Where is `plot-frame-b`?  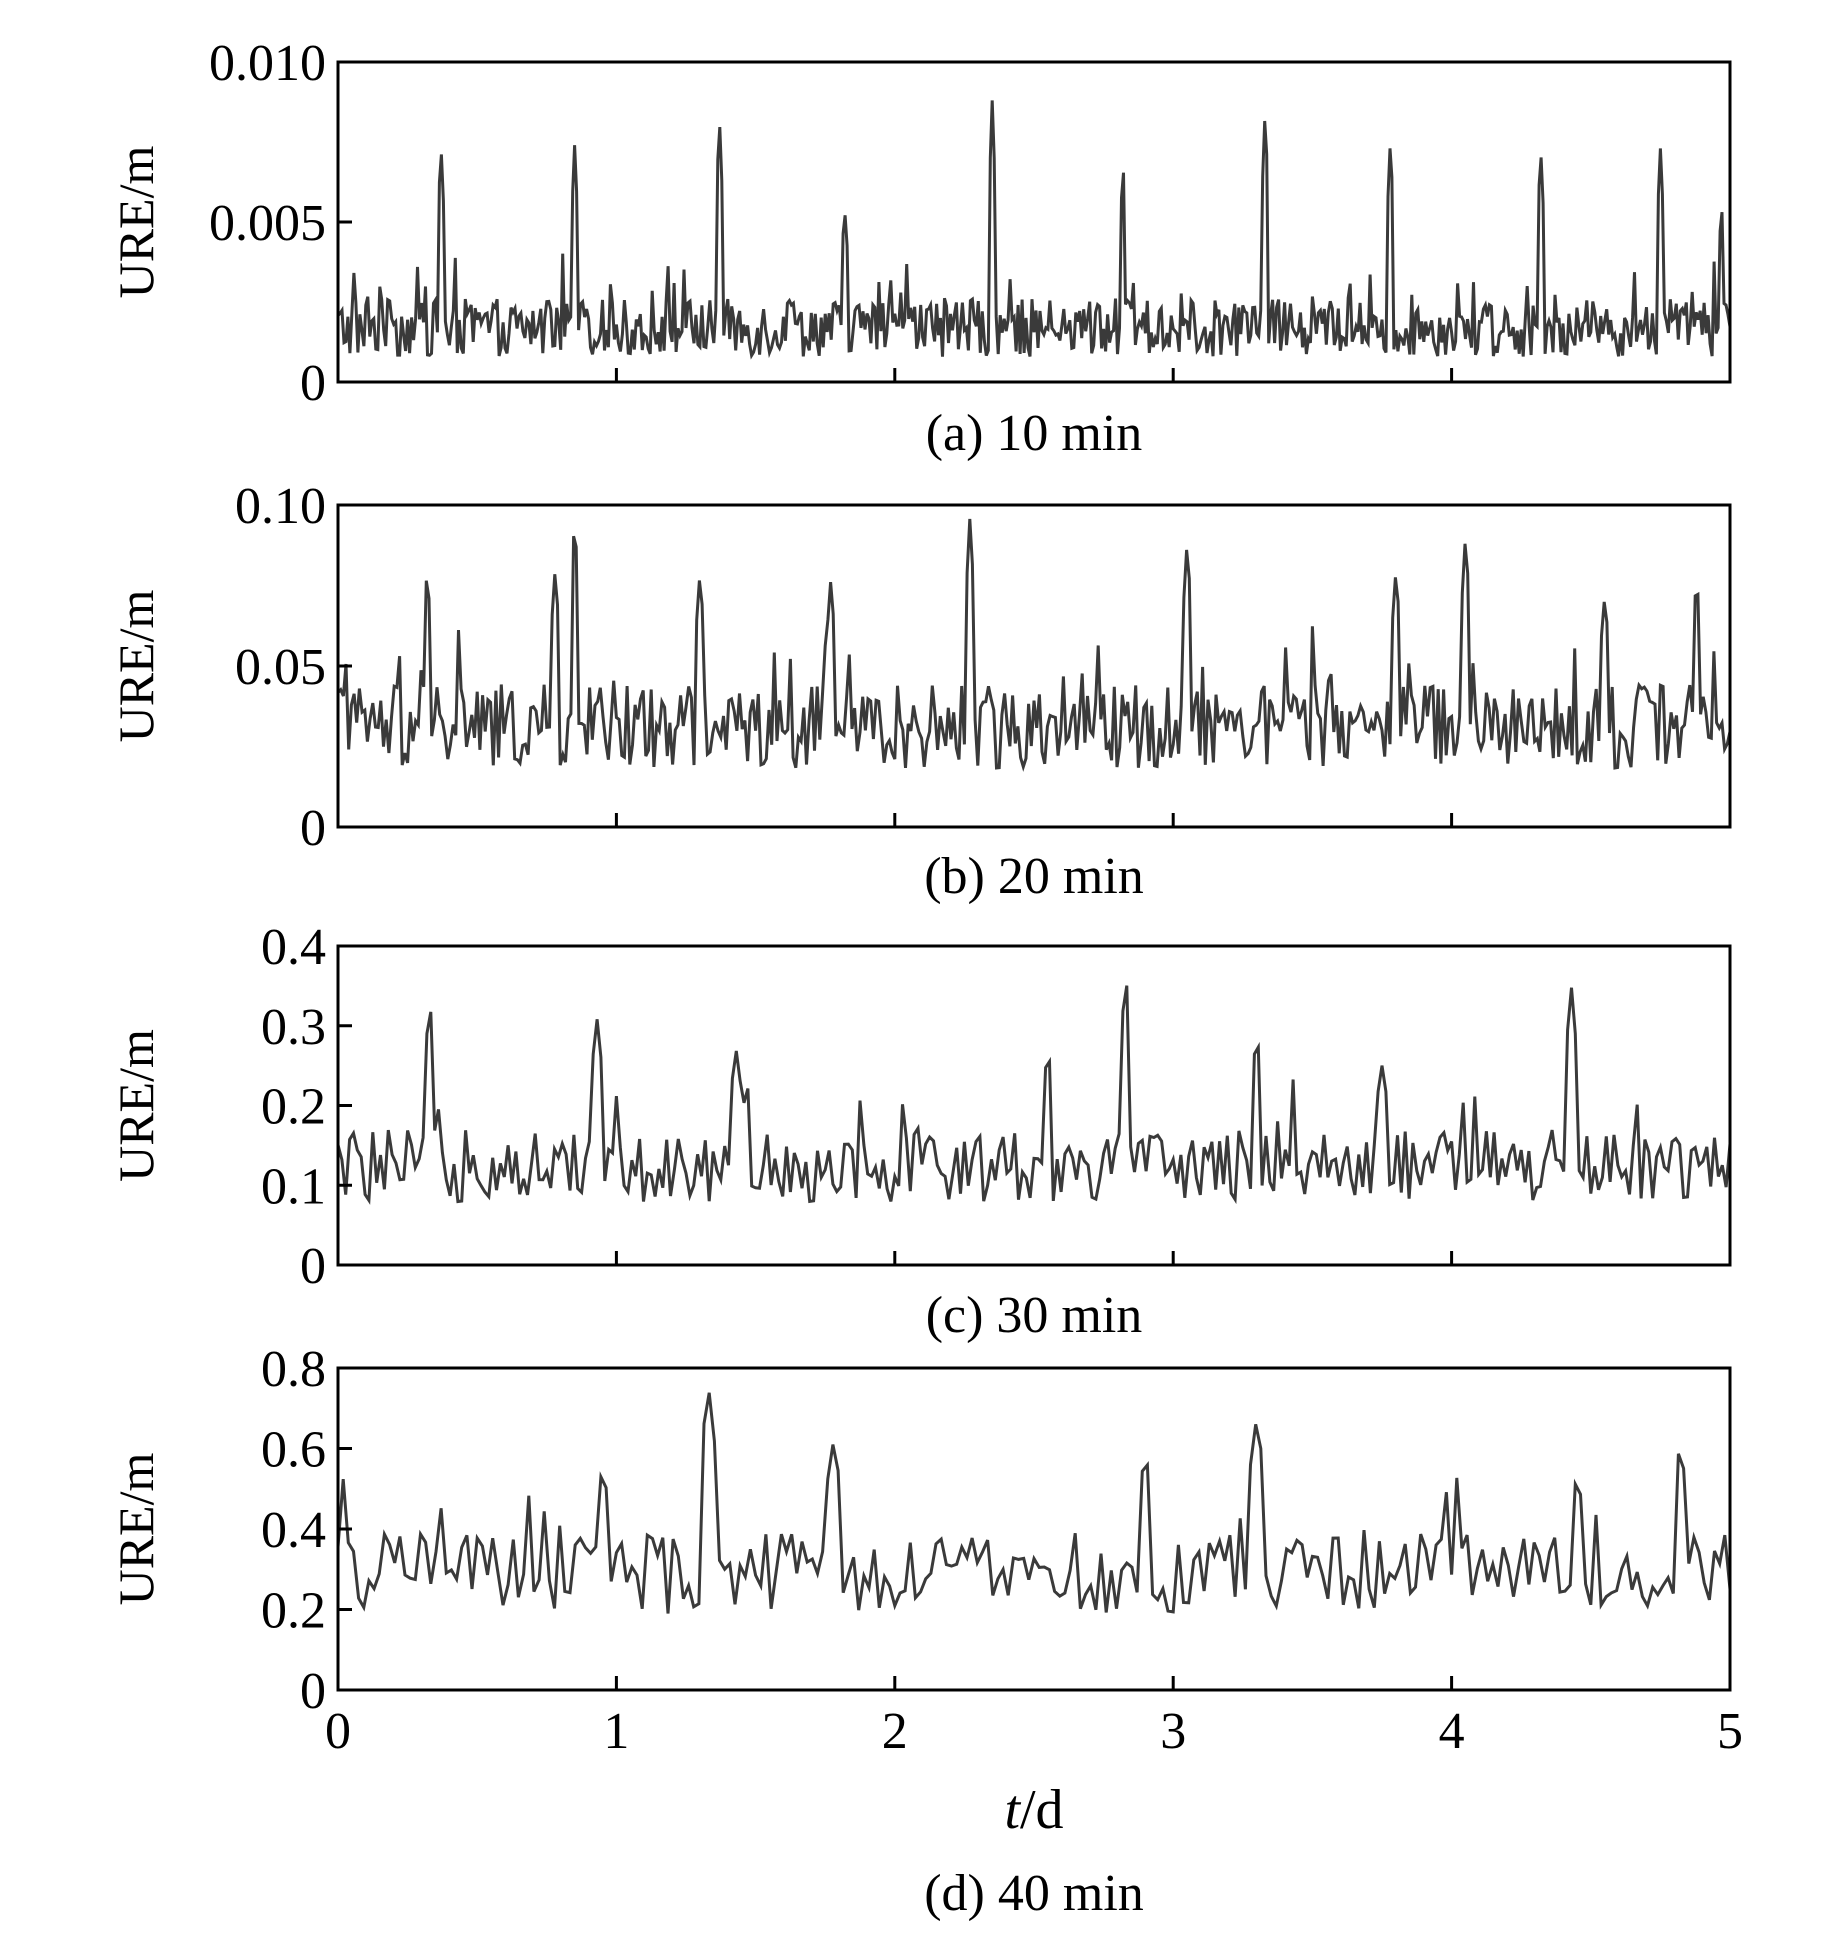 plot-frame-b is located at coordinates (1034, 666).